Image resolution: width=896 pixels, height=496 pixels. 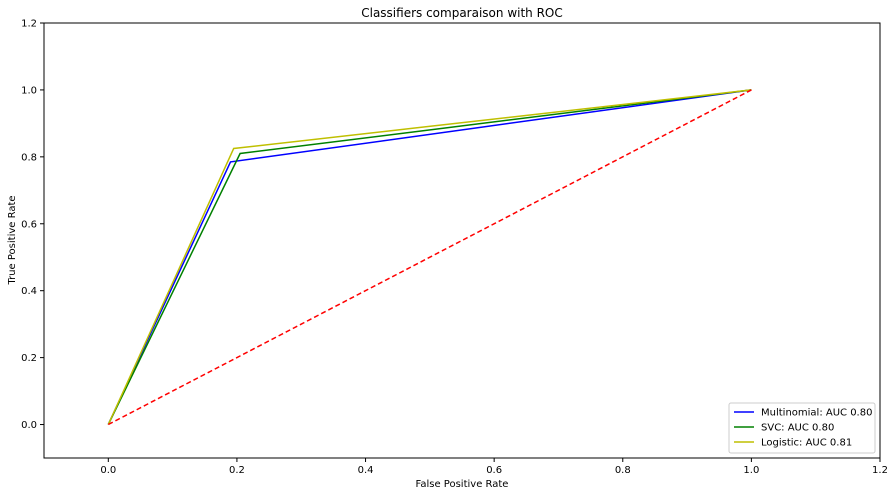 I want to click on x-axis-ticks: 0.0 0.2 0.4 0.6 0.8 1.0 1.2, so click(x=494, y=467).